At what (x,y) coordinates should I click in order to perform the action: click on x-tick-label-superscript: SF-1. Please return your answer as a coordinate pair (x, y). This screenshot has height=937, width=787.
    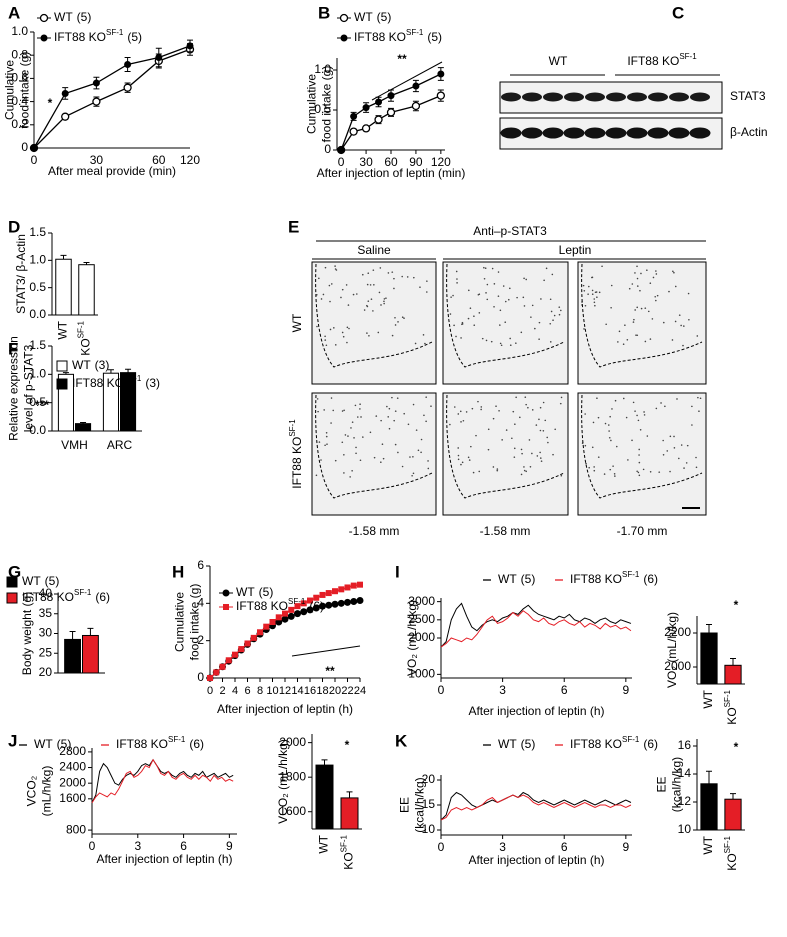
    Looking at the image, I should click on (81, 329).